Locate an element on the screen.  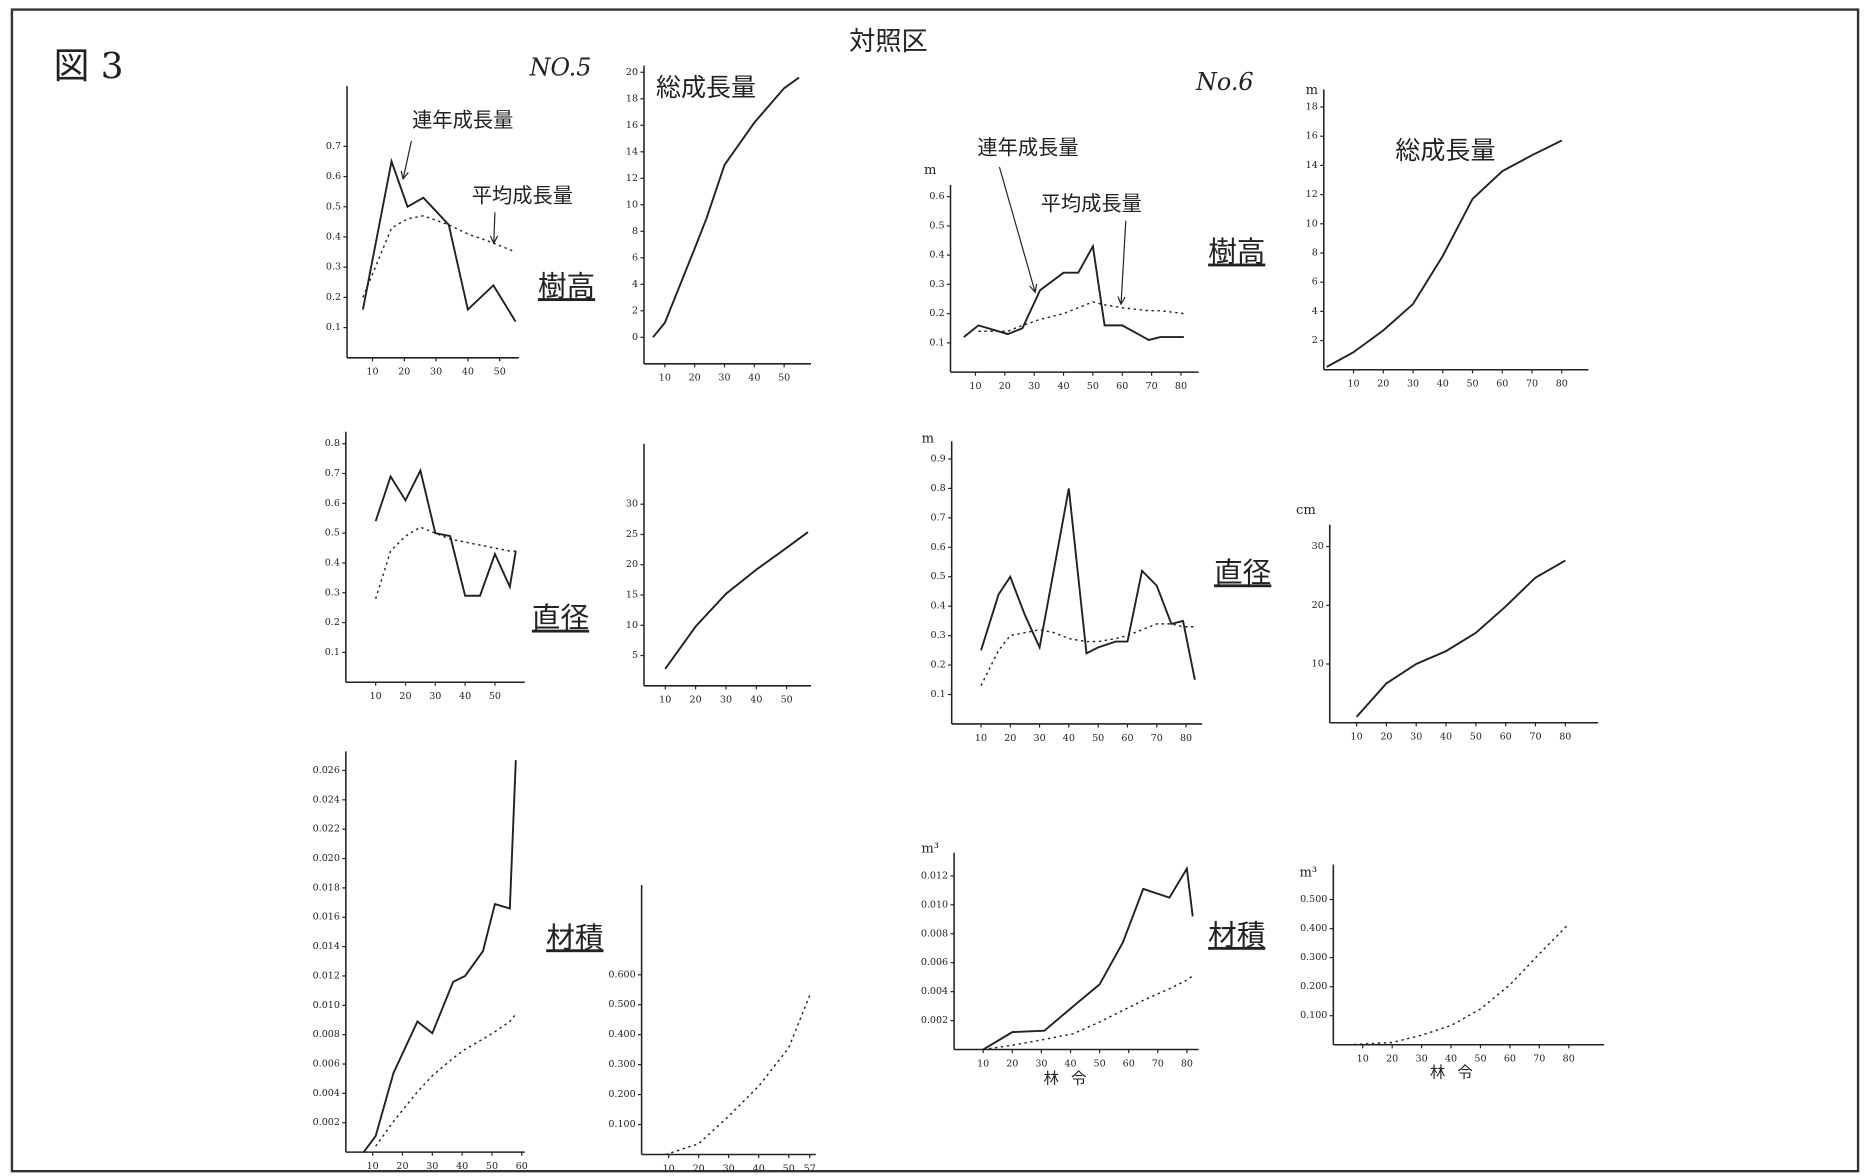
y-tick-label: 4 is located at coordinates (1315, 311).